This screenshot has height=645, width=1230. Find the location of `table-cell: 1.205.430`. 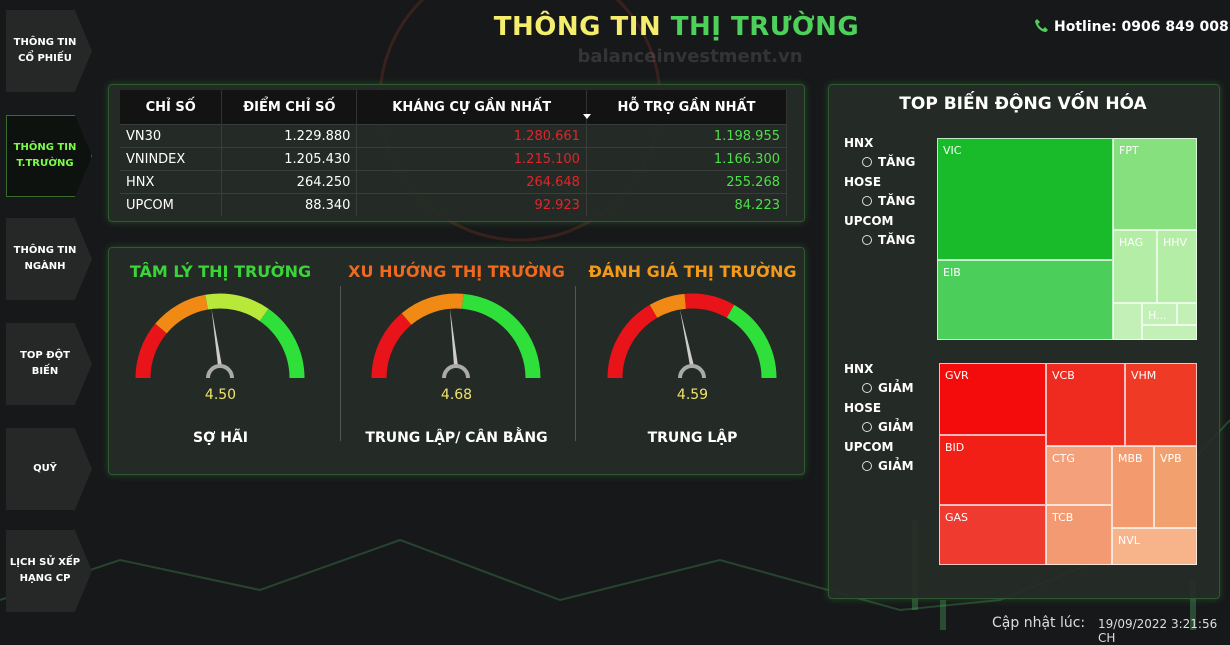

table-cell: 1.205.430 is located at coordinates (289, 159).